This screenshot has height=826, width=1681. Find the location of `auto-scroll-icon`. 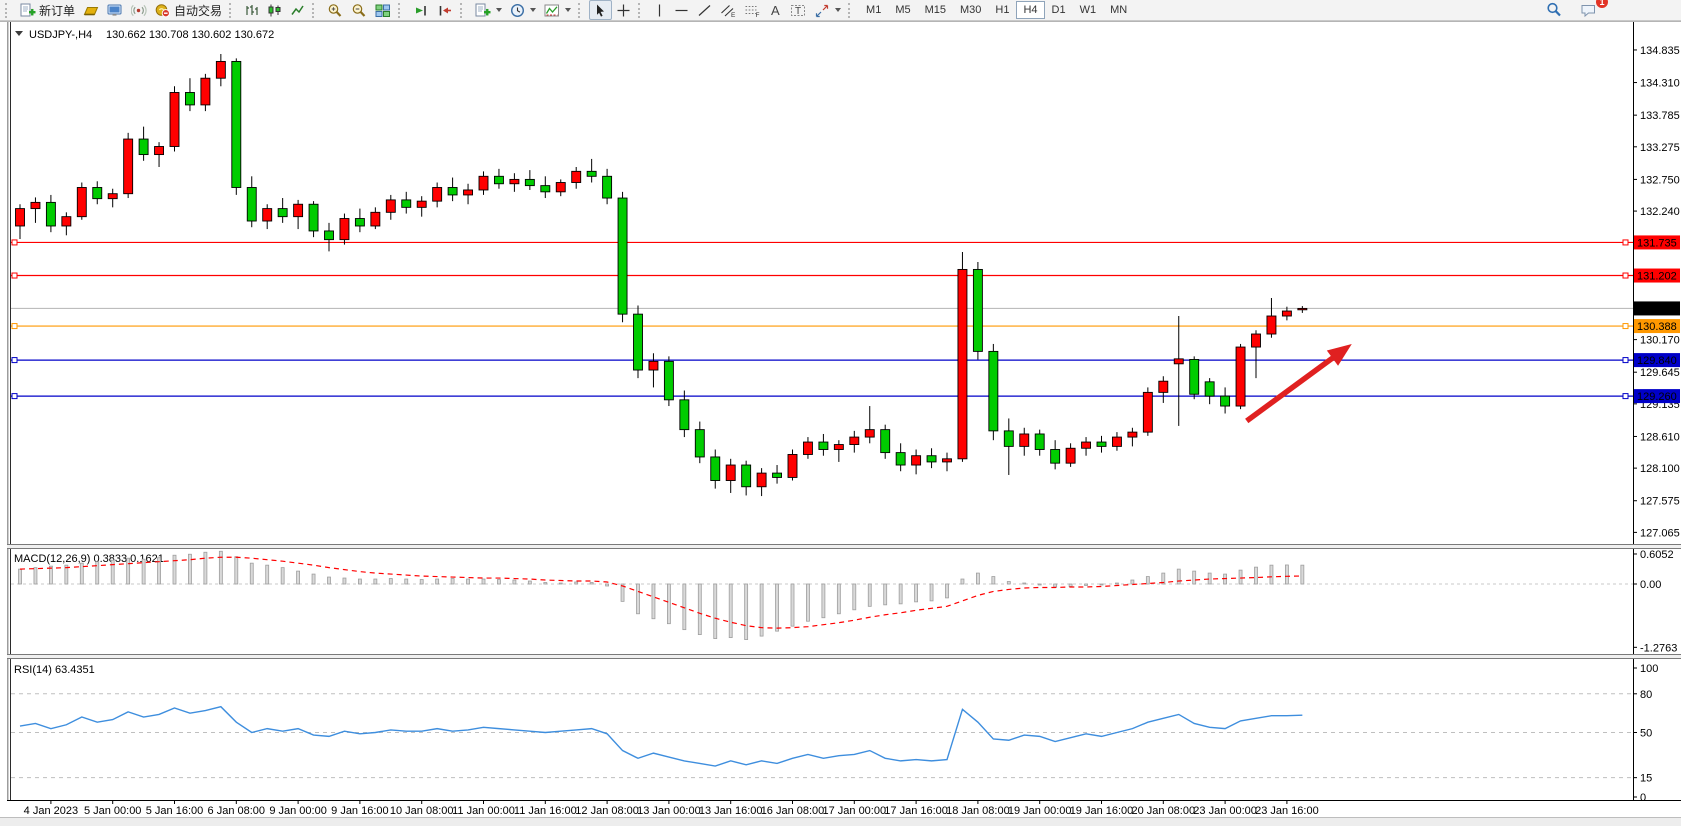

auto-scroll-icon is located at coordinates (421, 10).